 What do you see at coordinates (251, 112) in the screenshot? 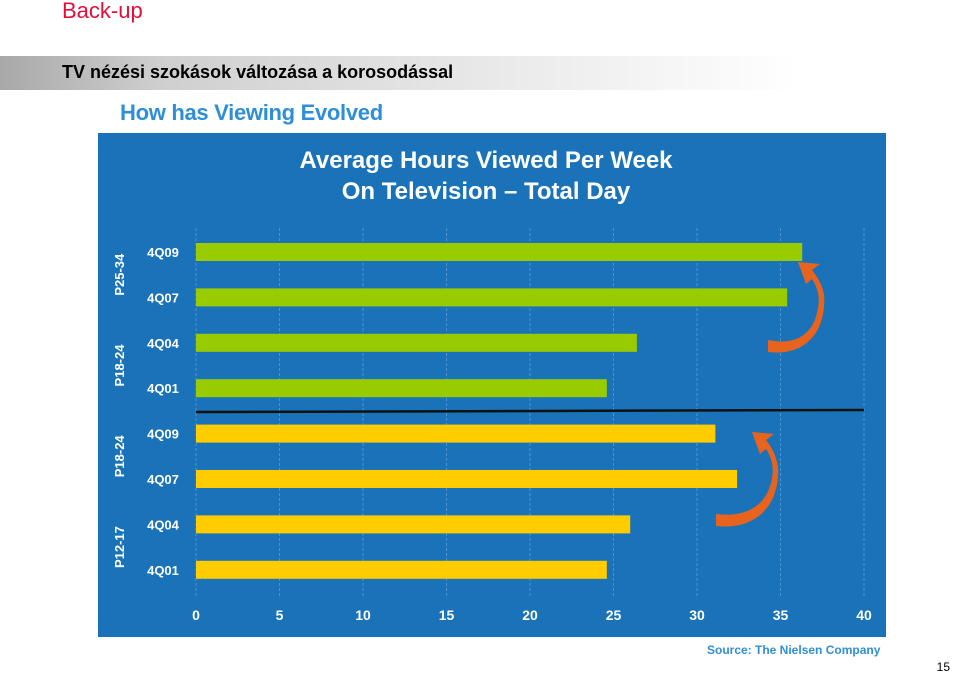
I see `figure-heading: How has Viewing Evolved` at bounding box center [251, 112].